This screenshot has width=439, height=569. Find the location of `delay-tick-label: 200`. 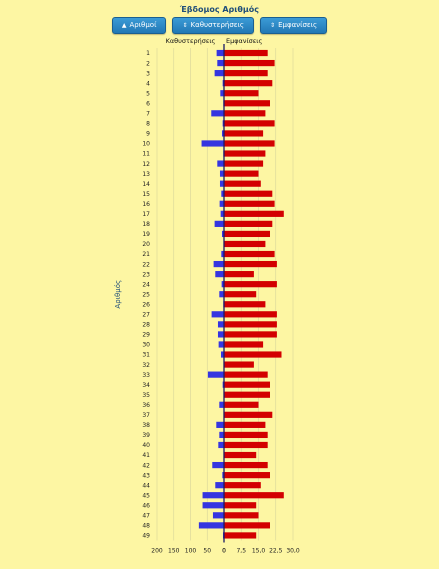

delay-tick-label: 200 is located at coordinates (157, 550).